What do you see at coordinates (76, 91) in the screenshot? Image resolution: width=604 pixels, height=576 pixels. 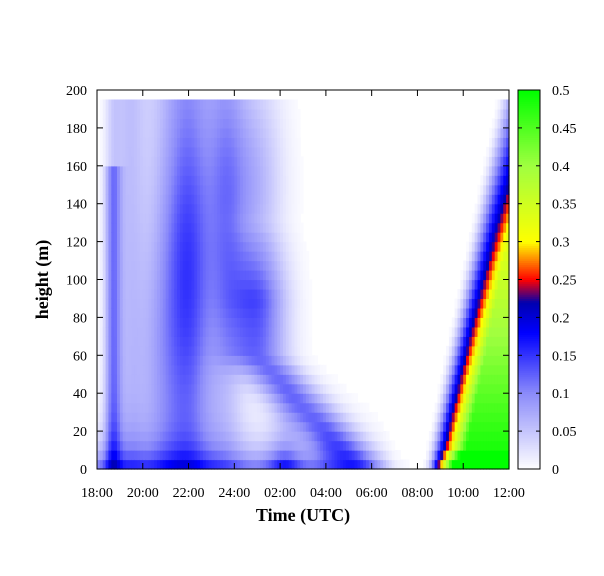 I see `y-tick-label: 200` at bounding box center [76, 91].